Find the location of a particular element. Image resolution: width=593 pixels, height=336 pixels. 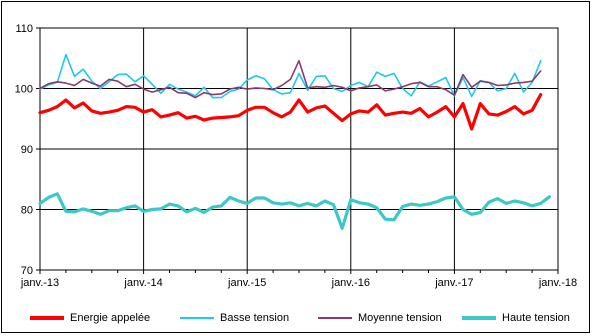

y-axis: 70 80 90 100 110 is located at coordinates (27, 150).